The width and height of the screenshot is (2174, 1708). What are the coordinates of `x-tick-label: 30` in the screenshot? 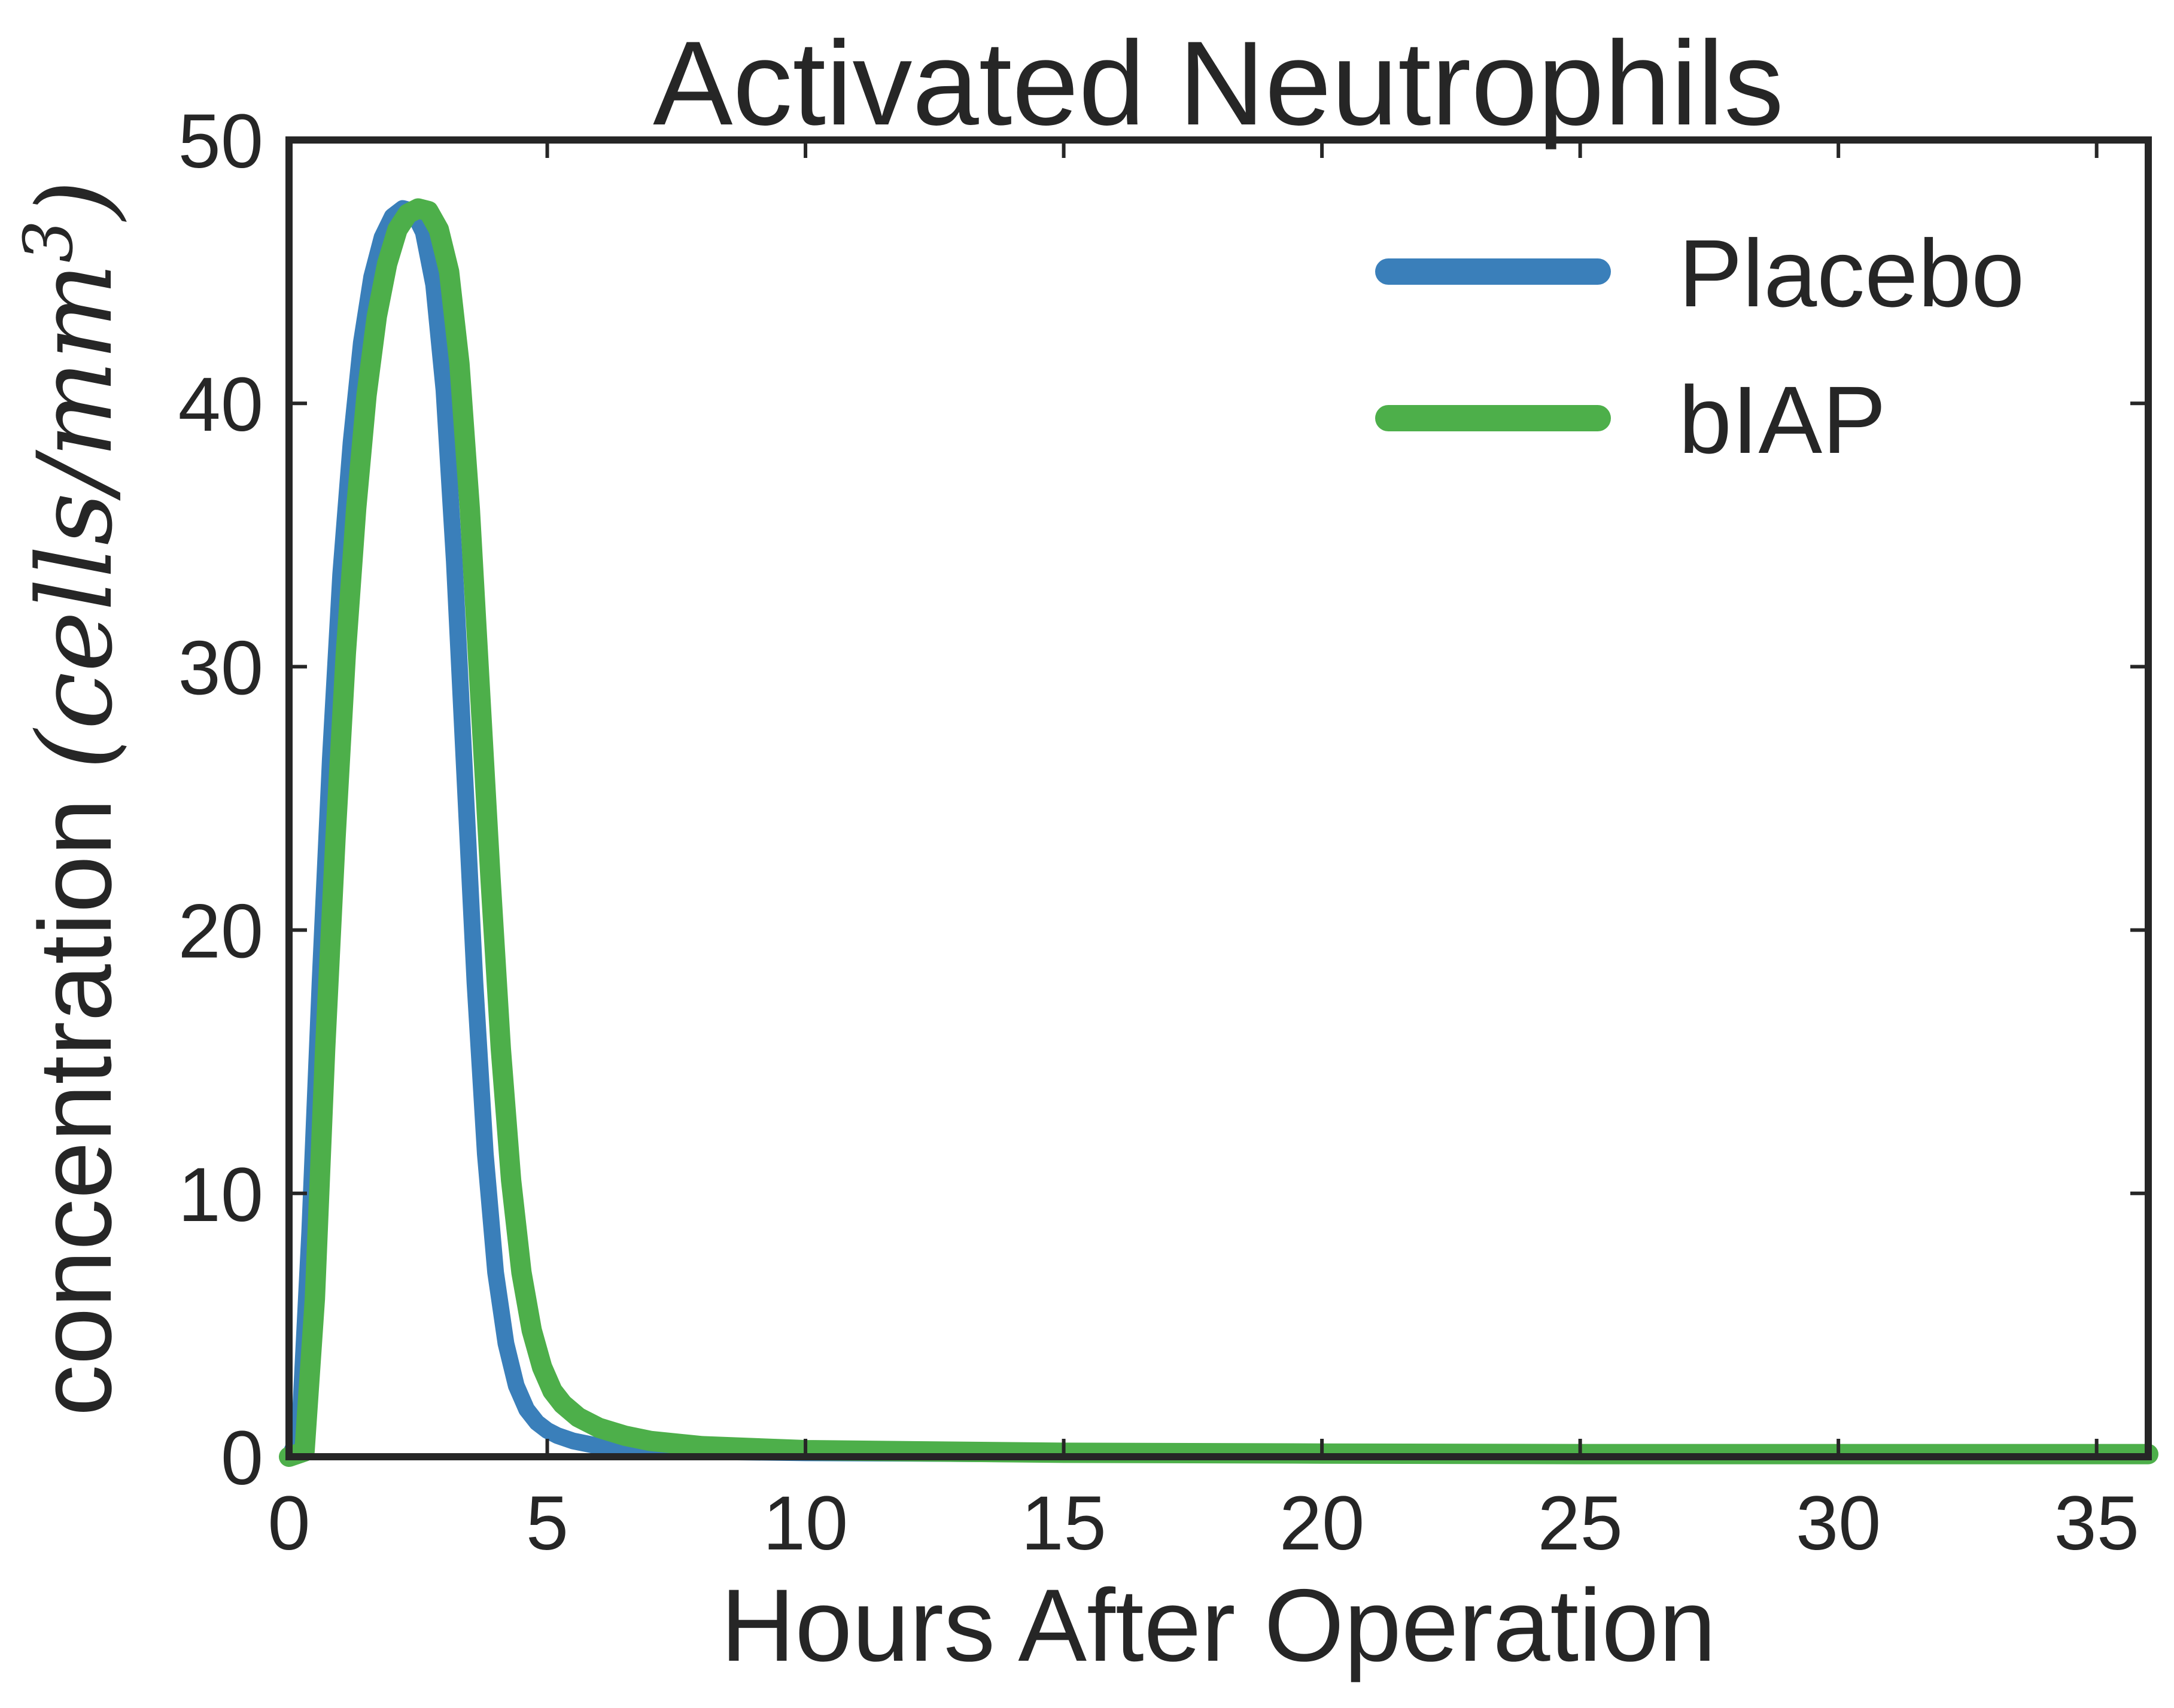 It's located at (1838, 1523).